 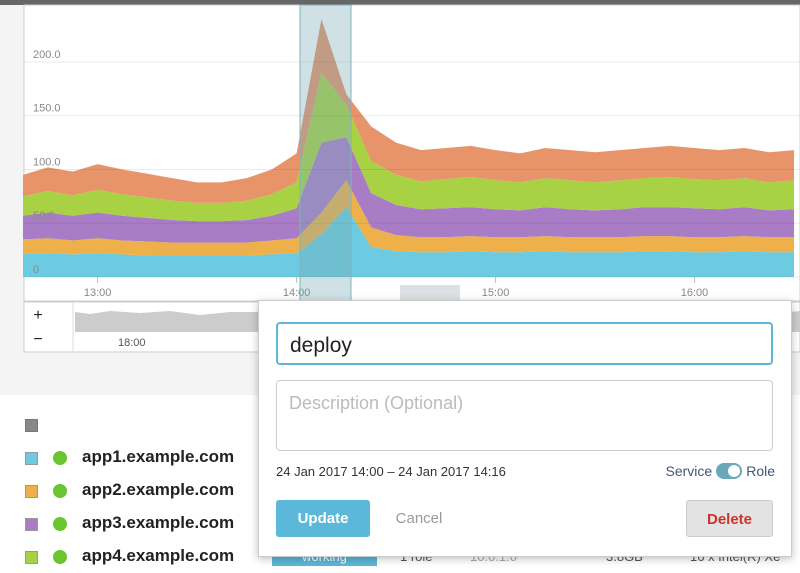 What do you see at coordinates (158, 456) in the screenshot?
I see `host-name: app1.example.com` at bounding box center [158, 456].